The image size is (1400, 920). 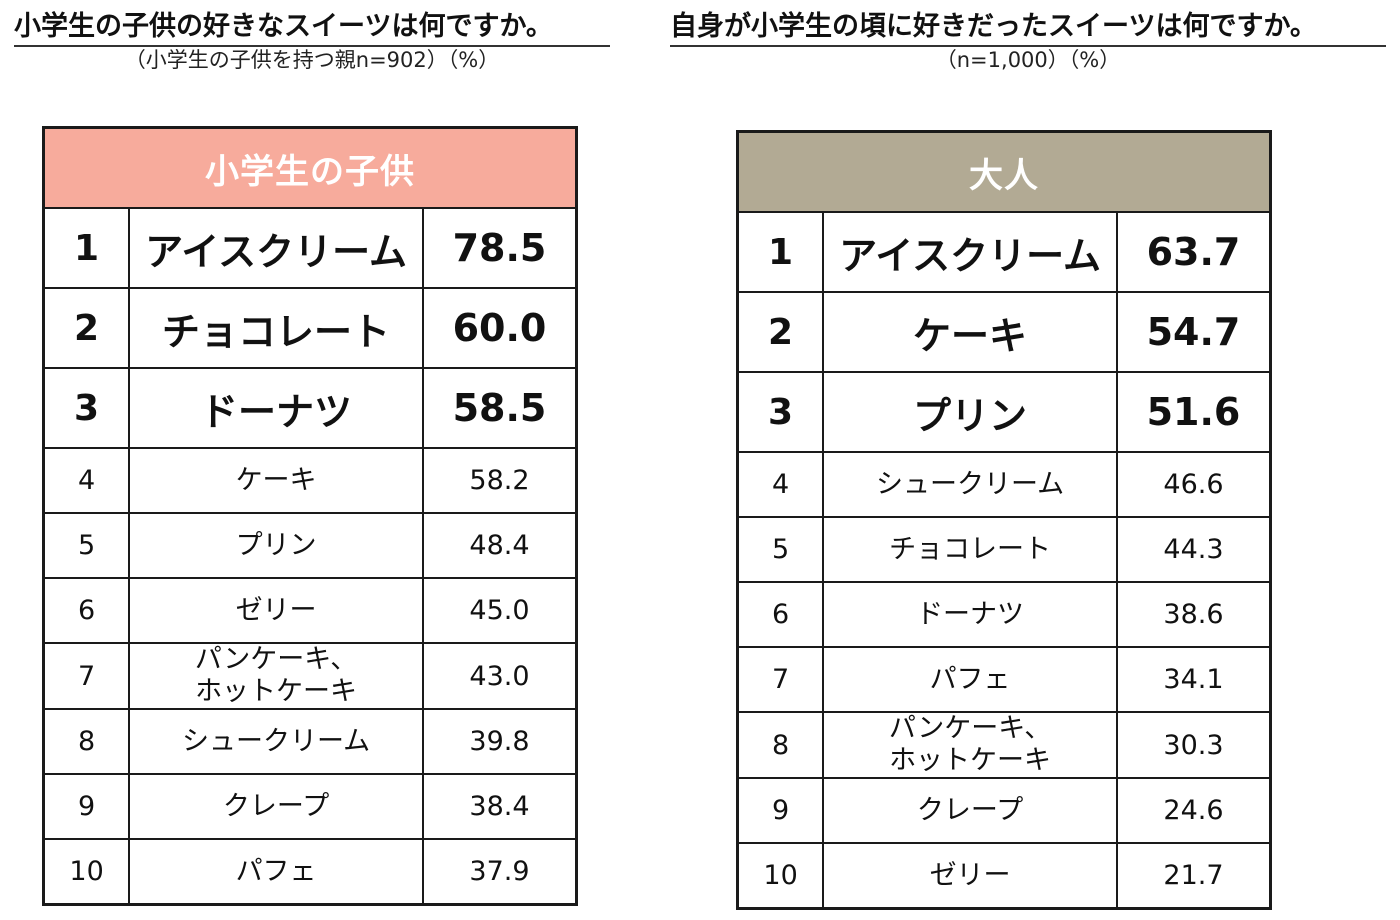 I want to click on left-panel-subtitle: （小学生の子供を持つ親n=902）（%）, so click(x=312, y=60).